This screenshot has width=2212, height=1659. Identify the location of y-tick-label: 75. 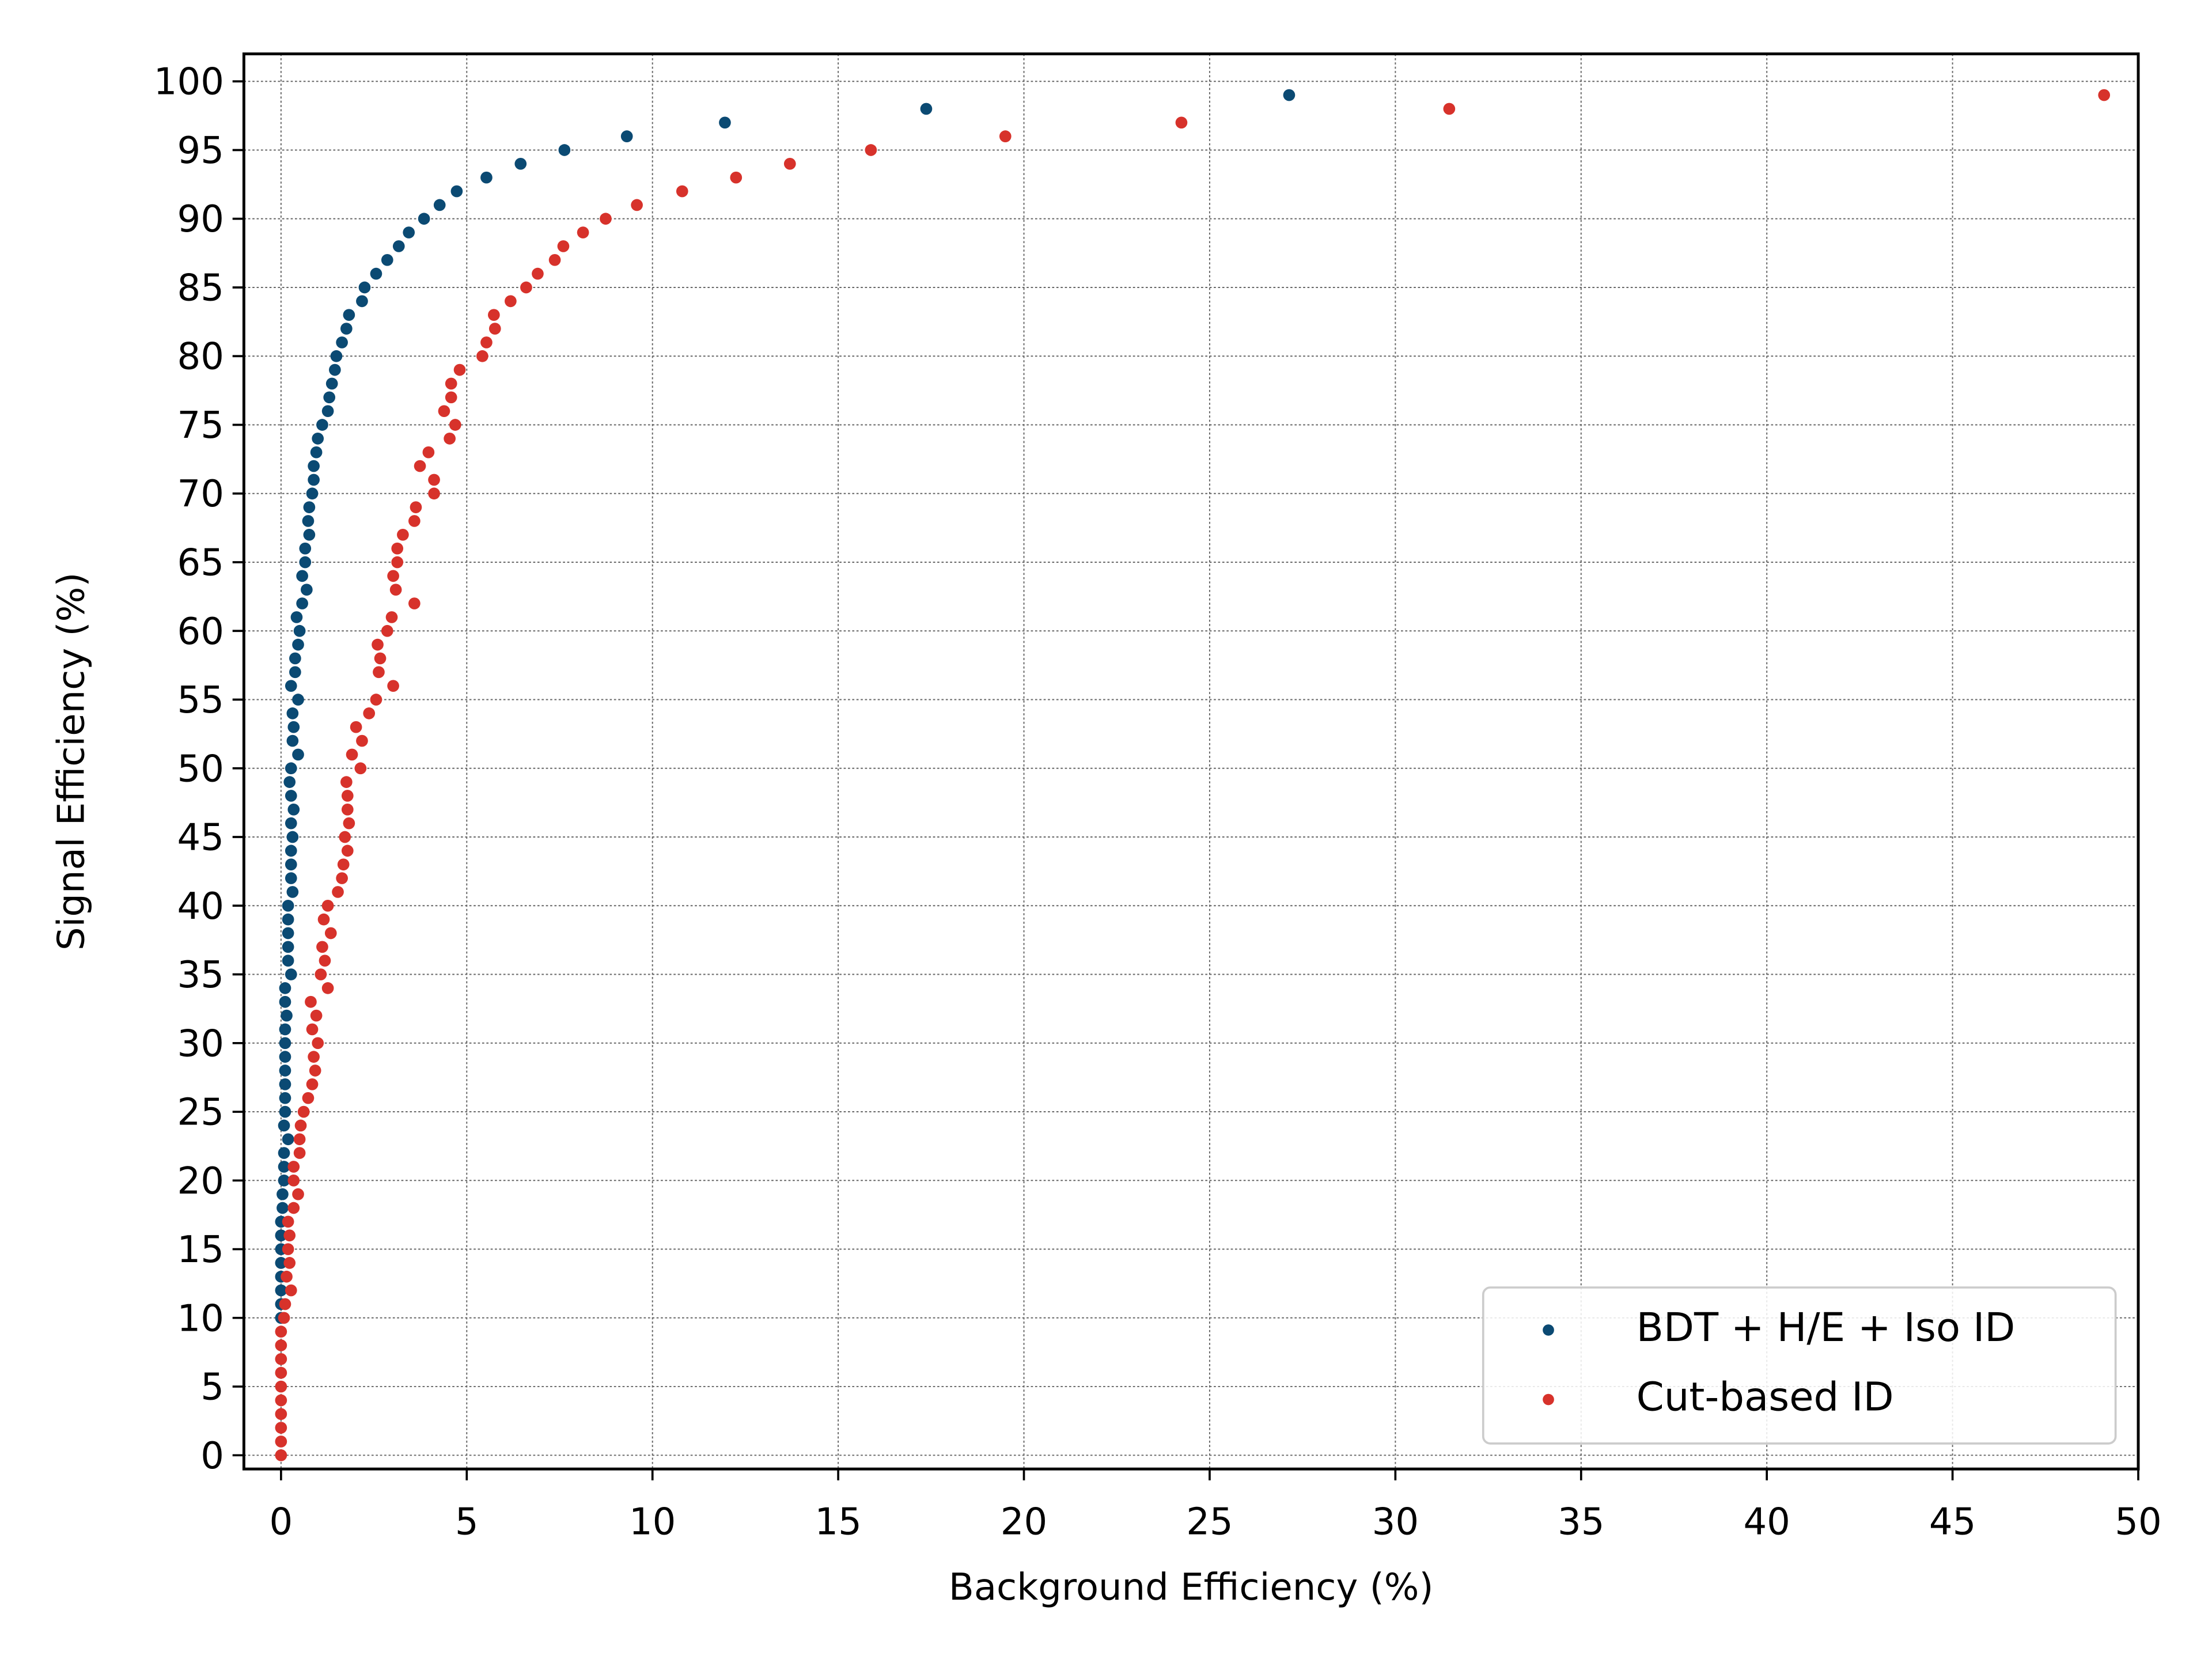
(200, 425).